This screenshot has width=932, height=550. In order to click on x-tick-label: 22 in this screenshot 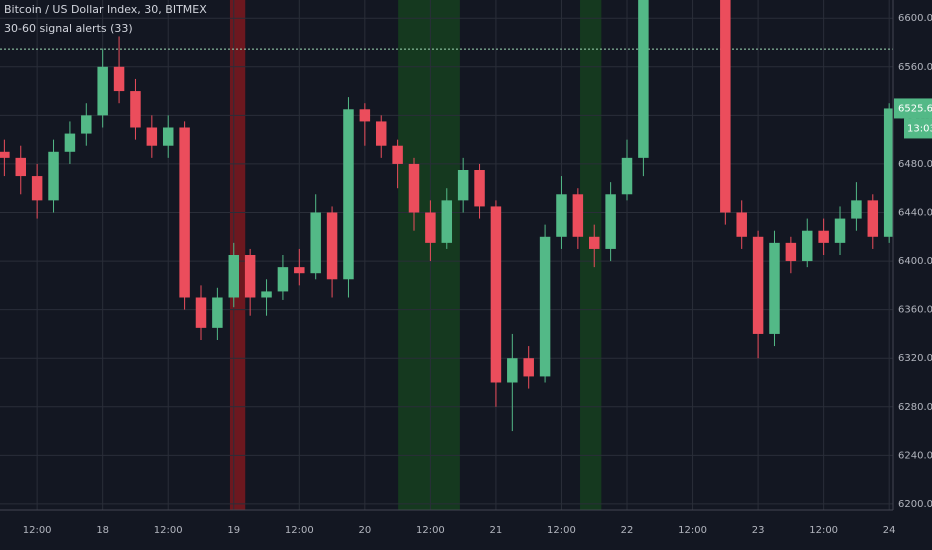, I will do `click(627, 530)`.